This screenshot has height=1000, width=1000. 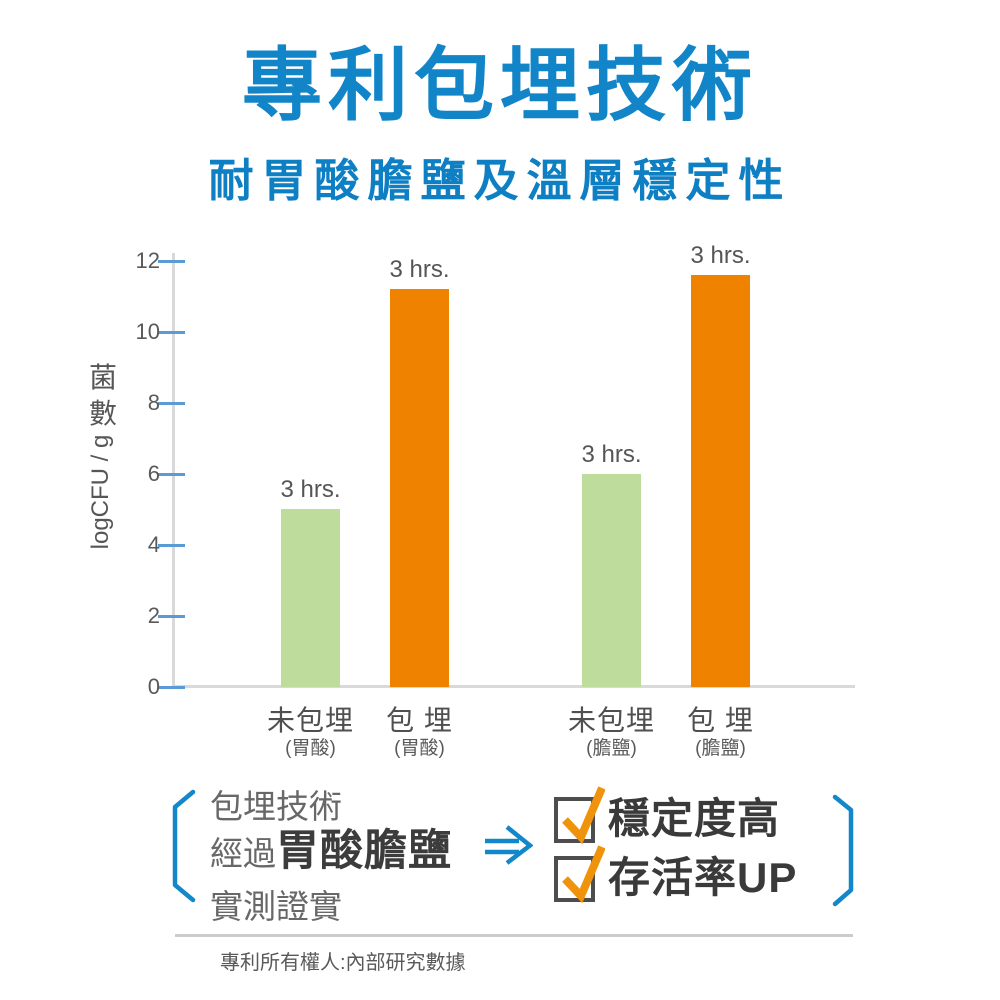 I want to click on benefit-label: 穩定度高, so click(x=694, y=818).